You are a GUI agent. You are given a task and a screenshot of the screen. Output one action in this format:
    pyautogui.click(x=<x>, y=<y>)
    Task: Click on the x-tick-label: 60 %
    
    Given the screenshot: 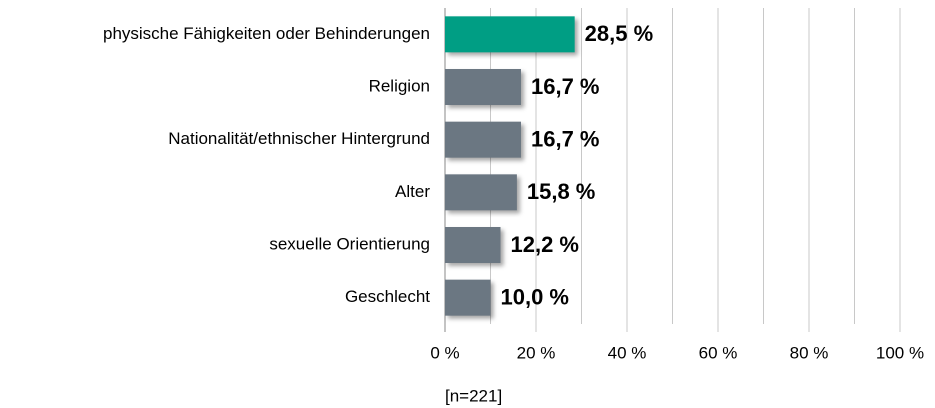 What is the action you would take?
    pyautogui.click(x=718, y=352)
    